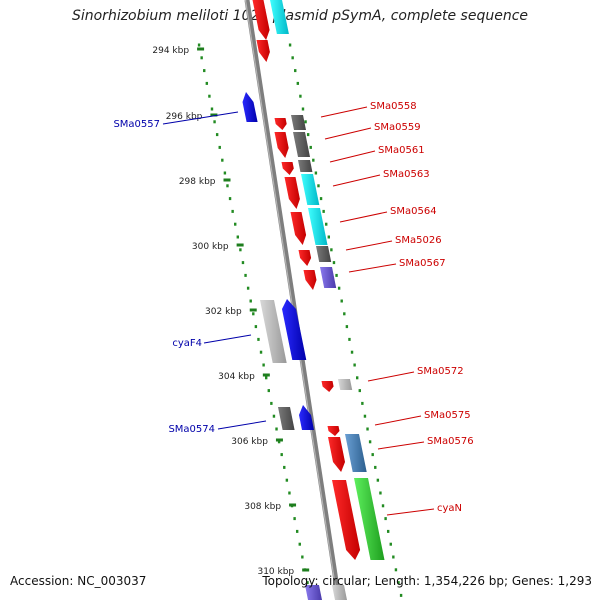 This screenshot has width=600, height=600. I want to click on gene-label: SMa0576, so click(450, 441).